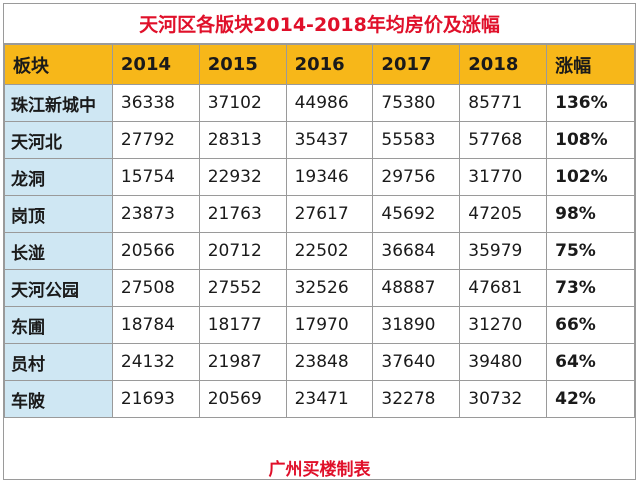 The width and height of the screenshot is (640, 484). What do you see at coordinates (242, 64) in the screenshot?
I see `header-cell-2015: 2015` at bounding box center [242, 64].